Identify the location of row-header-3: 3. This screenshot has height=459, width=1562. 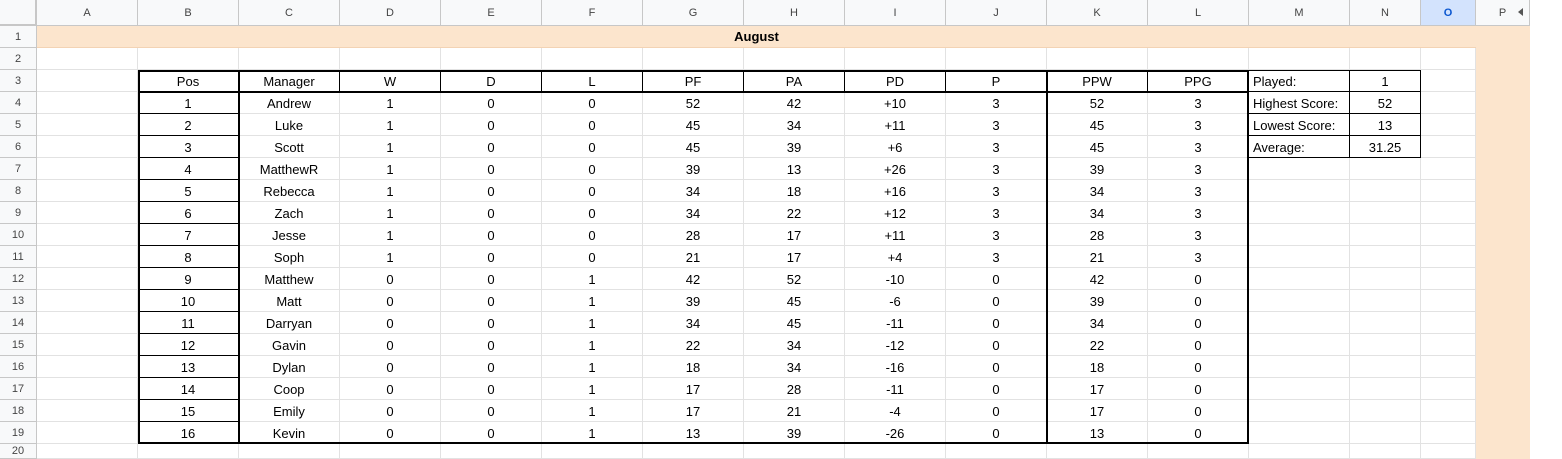
(18, 81).